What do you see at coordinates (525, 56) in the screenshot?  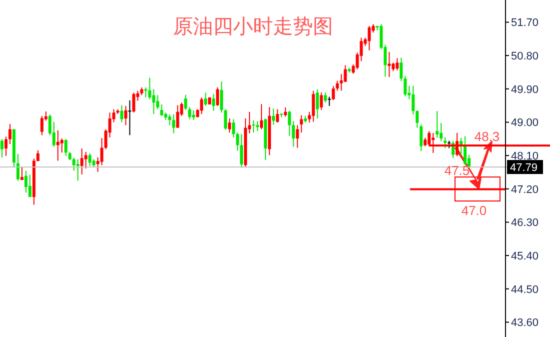 I see `y-tick-label: 50.80` at bounding box center [525, 56].